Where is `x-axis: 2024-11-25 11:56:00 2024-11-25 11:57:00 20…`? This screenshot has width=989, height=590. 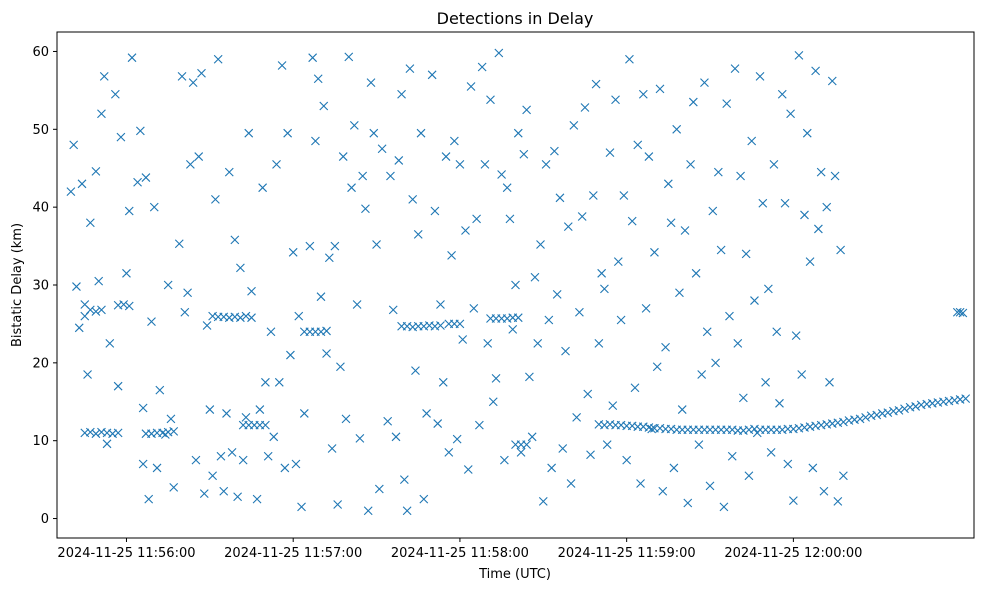
x-axis: 2024-11-25 11:56:00 2024-11-25 11:57:00 20… is located at coordinates (459, 549).